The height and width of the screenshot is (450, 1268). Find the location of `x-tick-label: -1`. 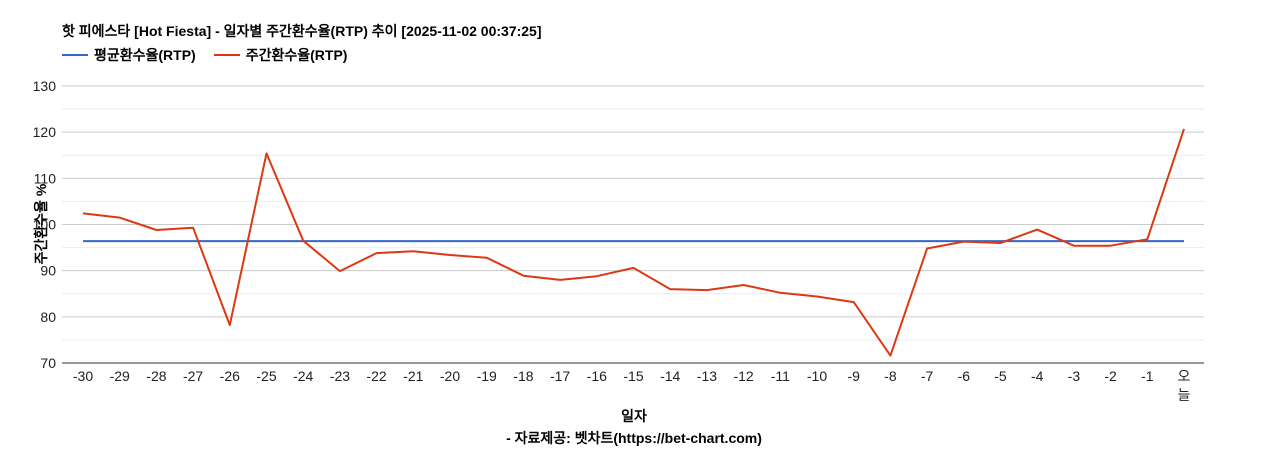

x-tick-label: -1 is located at coordinates (1147, 376).